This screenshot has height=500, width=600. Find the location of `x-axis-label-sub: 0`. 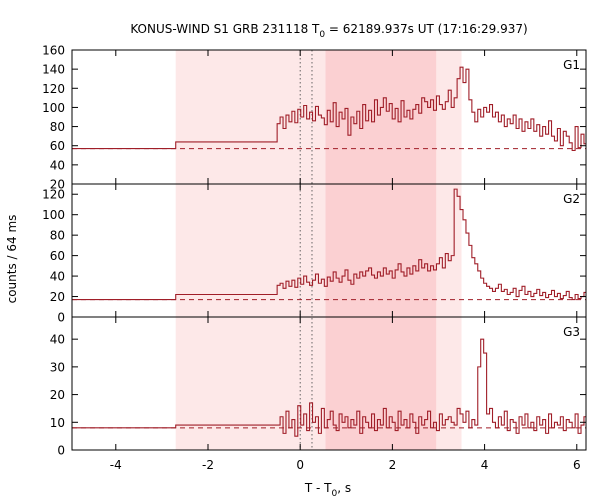

x-axis-label-sub: 0 is located at coordinates (335, 494).